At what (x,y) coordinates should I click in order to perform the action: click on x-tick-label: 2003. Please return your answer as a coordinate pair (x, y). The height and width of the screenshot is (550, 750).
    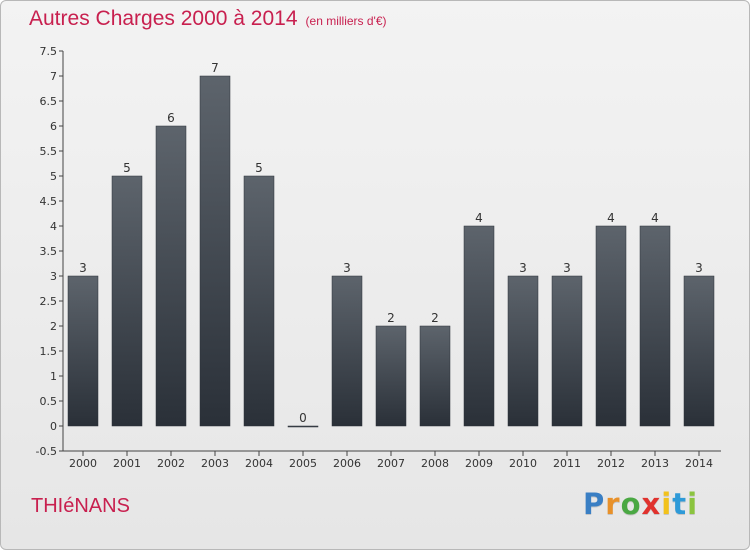
    Looking at the image, I should click on (215, 463).